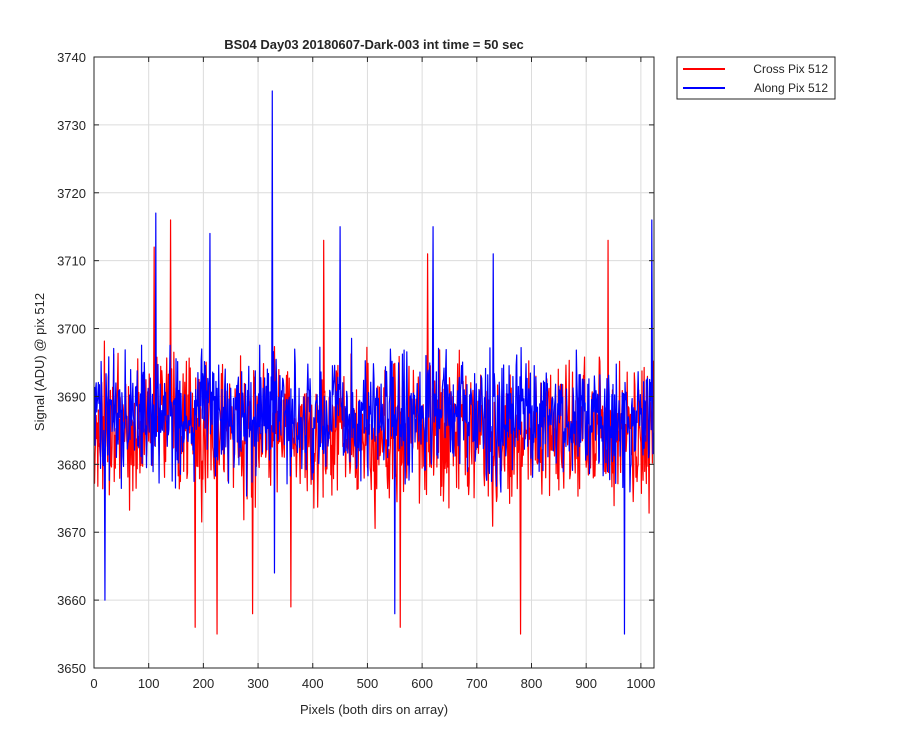 This screenshot has width=900, height=755. Describe the element at coordinates (313, 683) in the screenshot. I see `x-tick-label: 400` at that location.